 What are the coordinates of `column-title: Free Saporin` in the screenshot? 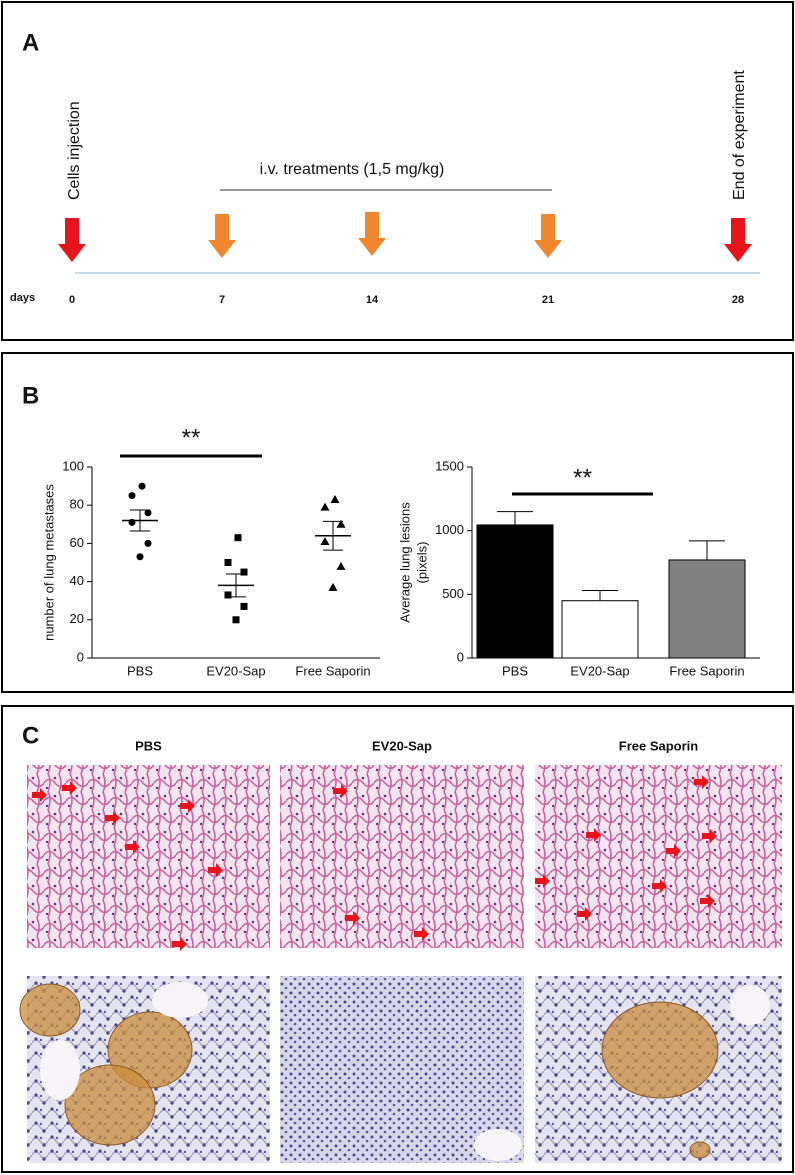 It's located at (659, 745).